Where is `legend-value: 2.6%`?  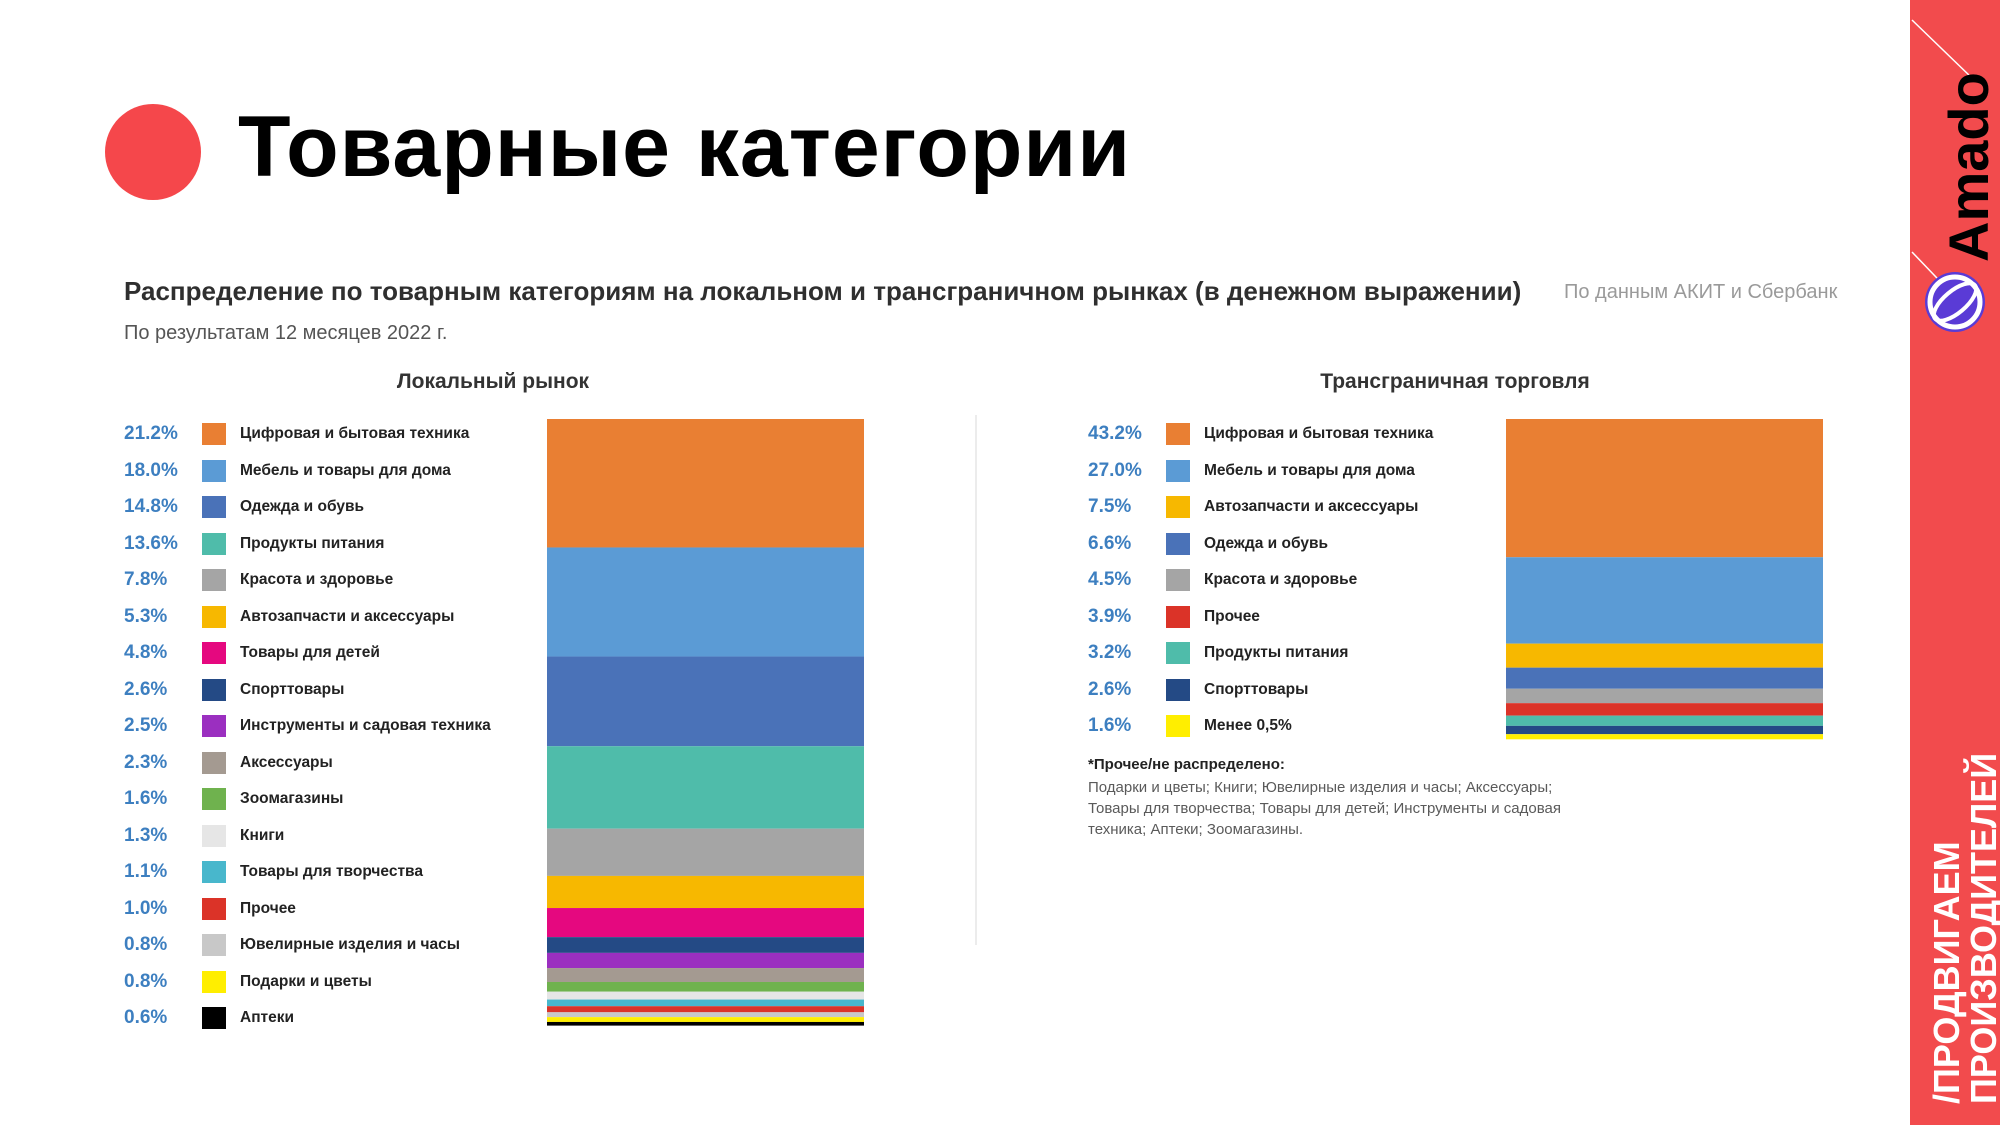 legend-value: 2.6% is located at coordinates (1110, 689).